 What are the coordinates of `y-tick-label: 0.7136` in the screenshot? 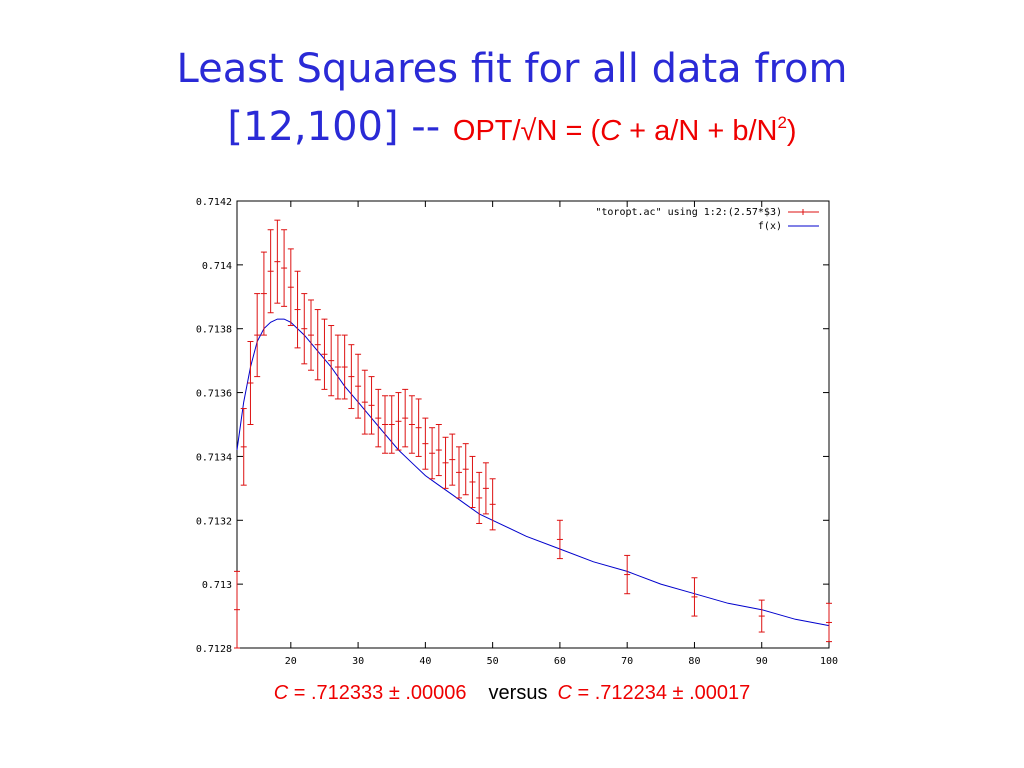 It's located at (214, 394).